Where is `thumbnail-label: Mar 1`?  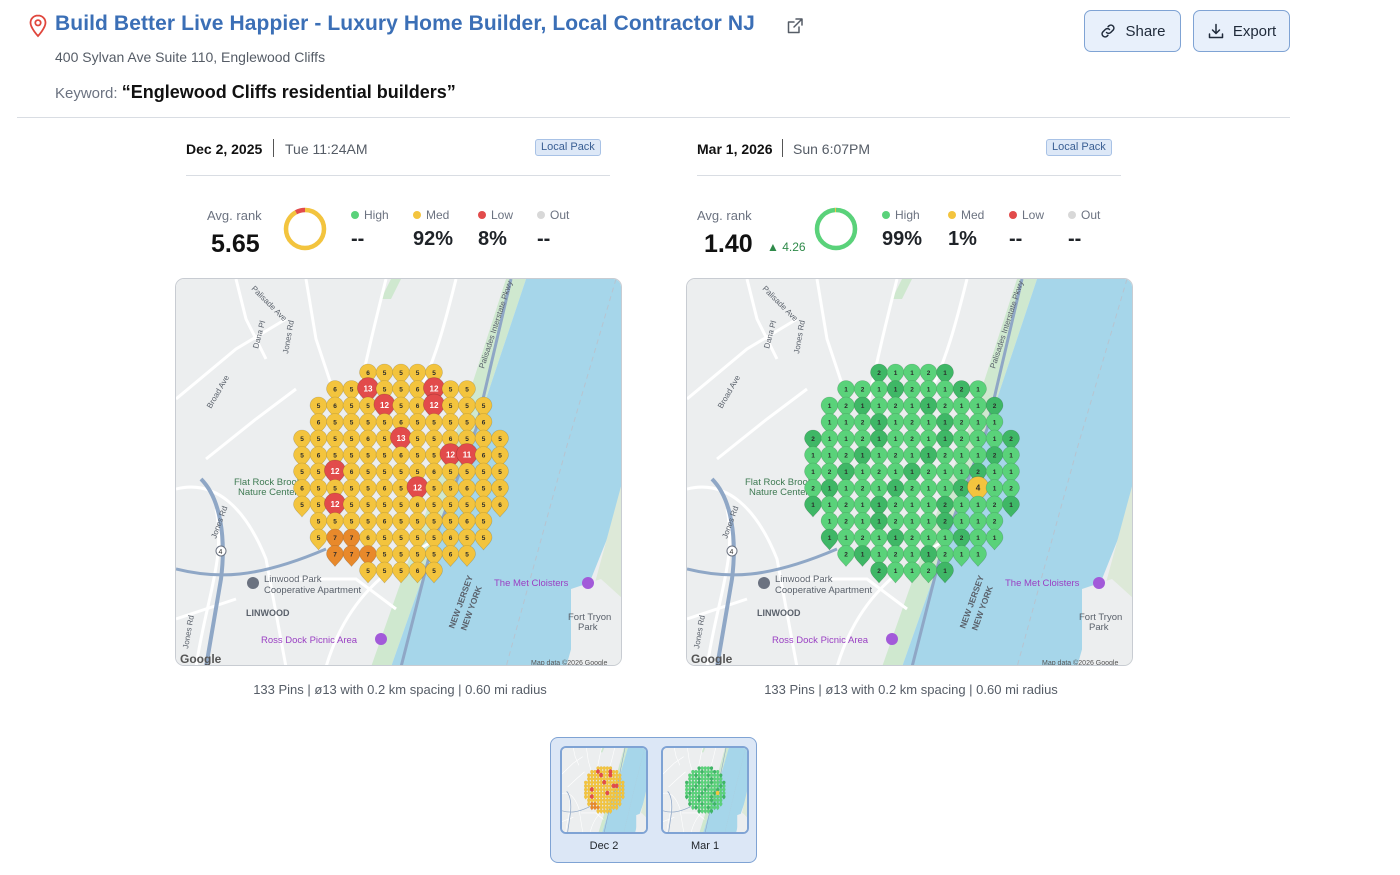 thumbnail-label: Mar 1 is located at coordinates (705, 846).